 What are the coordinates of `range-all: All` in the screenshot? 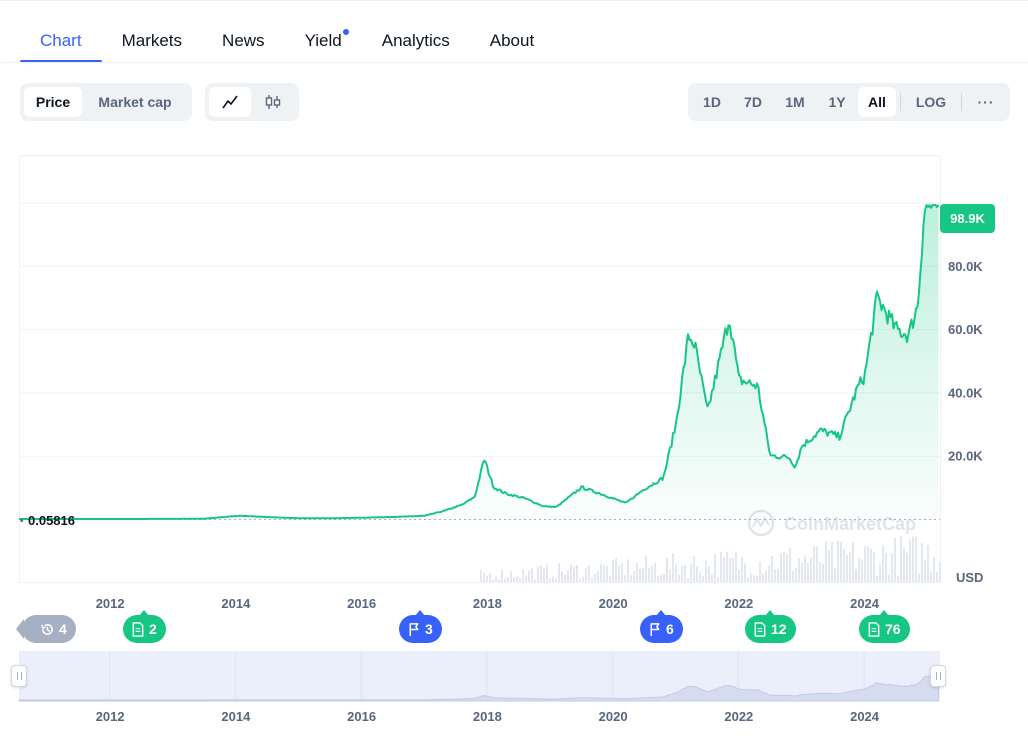 It's located at (877, 102).